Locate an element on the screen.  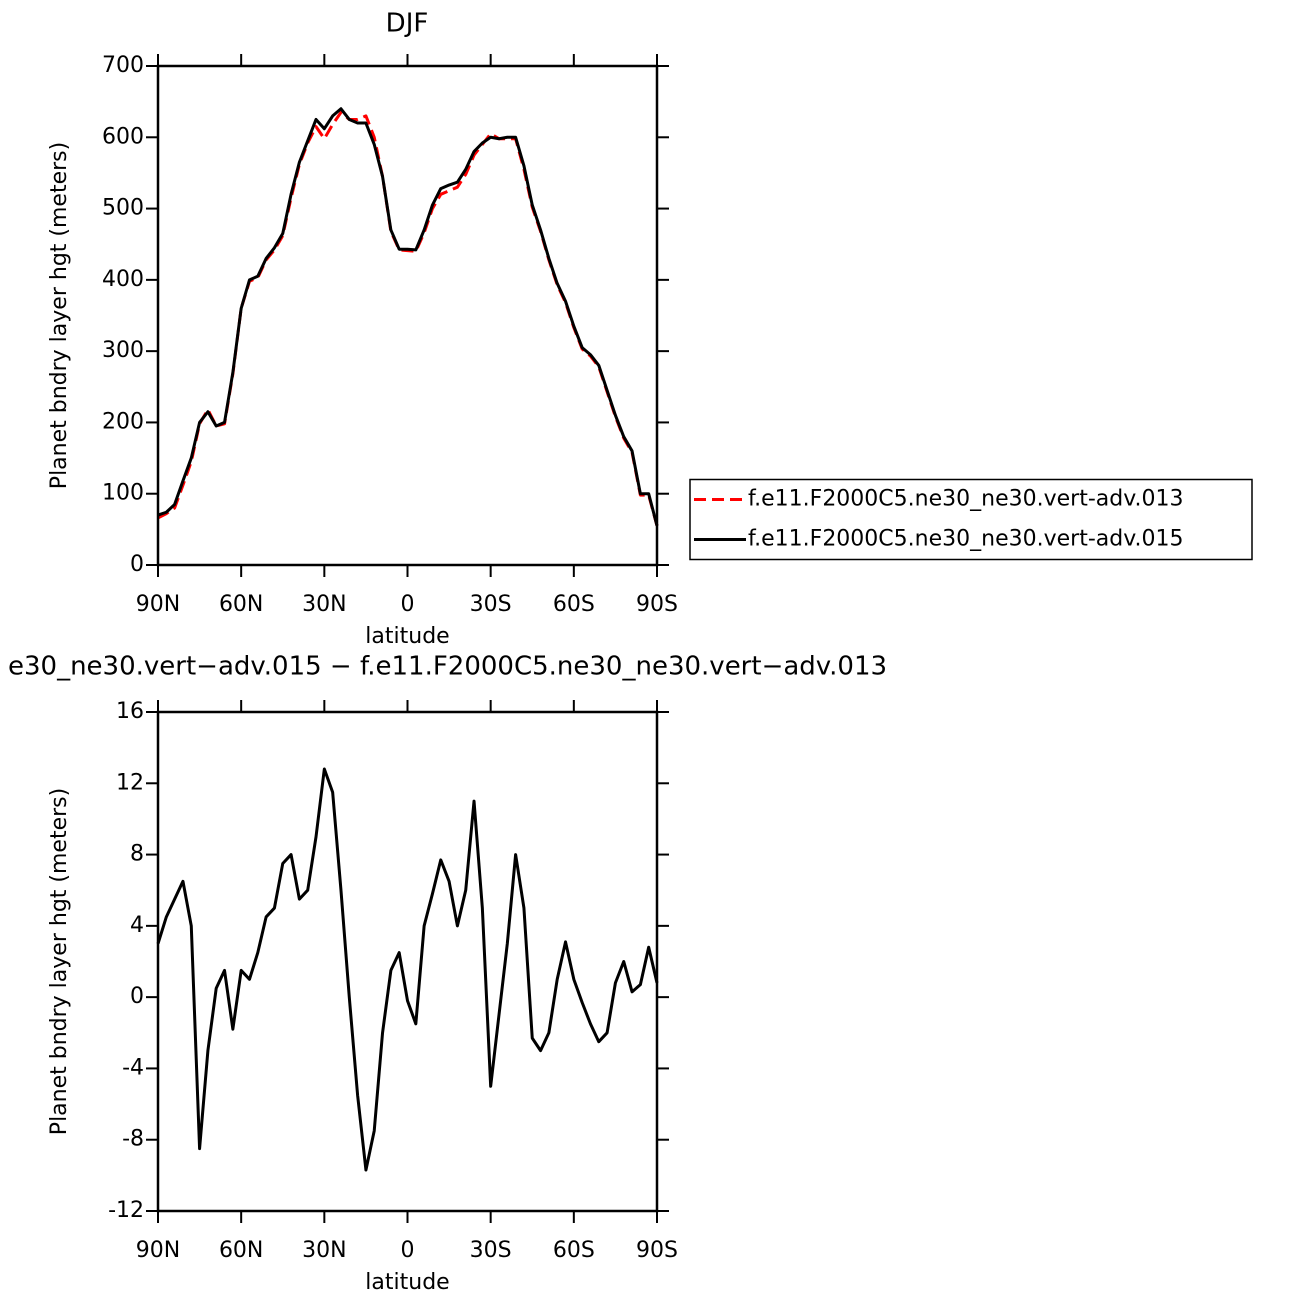
y-tick-label: 500 is located at coordinates (123, 208).